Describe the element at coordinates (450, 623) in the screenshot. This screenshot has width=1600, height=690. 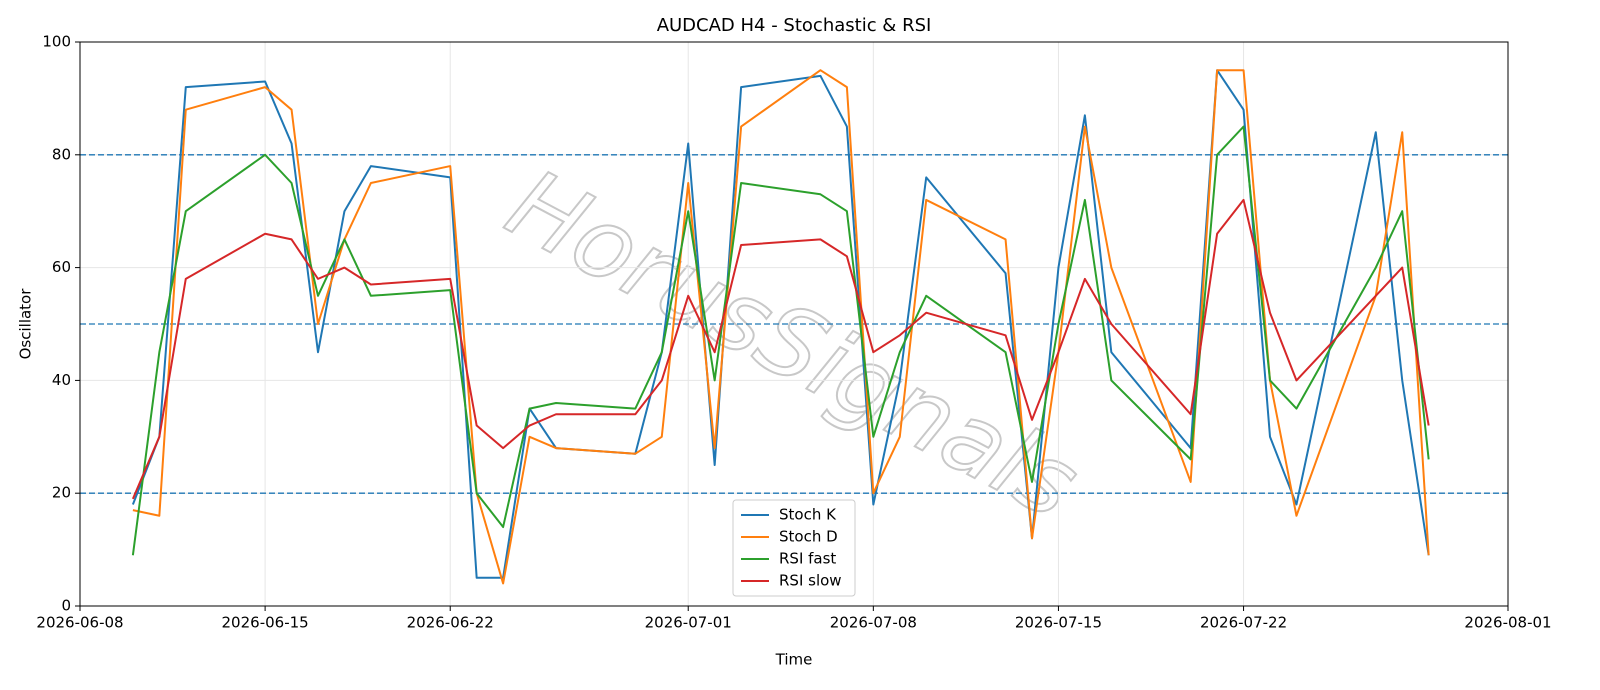
I see `x-tick-label: 2026-06-22` at that location.